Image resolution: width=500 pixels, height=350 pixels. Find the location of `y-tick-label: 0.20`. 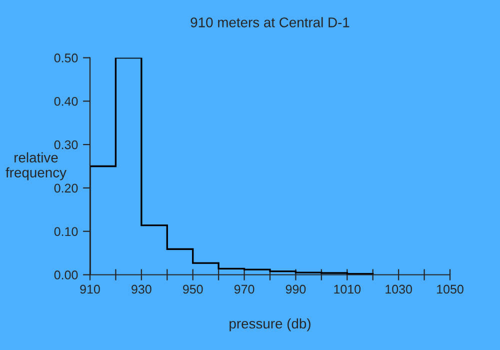

y-tick-label: 0.20 is located at coordinates (66, 188).